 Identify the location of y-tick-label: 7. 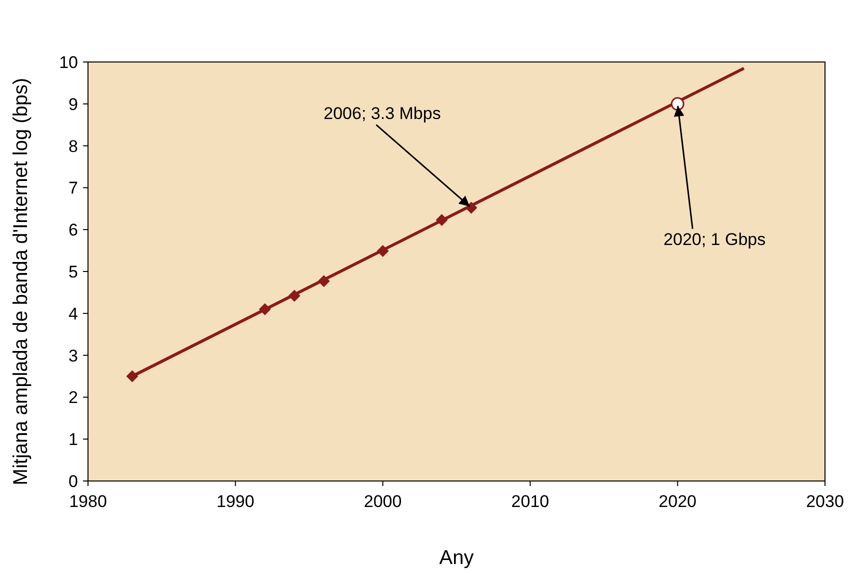
(73, 188).